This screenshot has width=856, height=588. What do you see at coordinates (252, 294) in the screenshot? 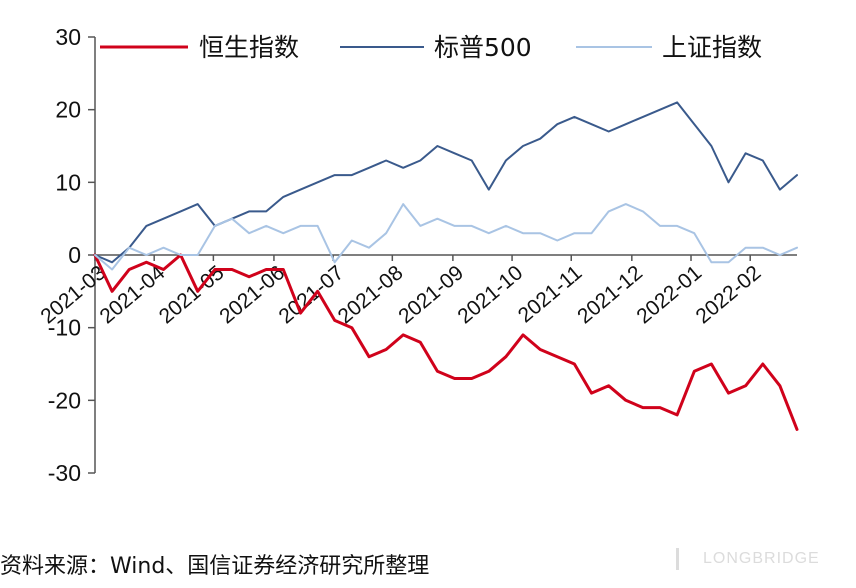
I see `x-tick-label: 2021-06` at bounding box center [252, 294].